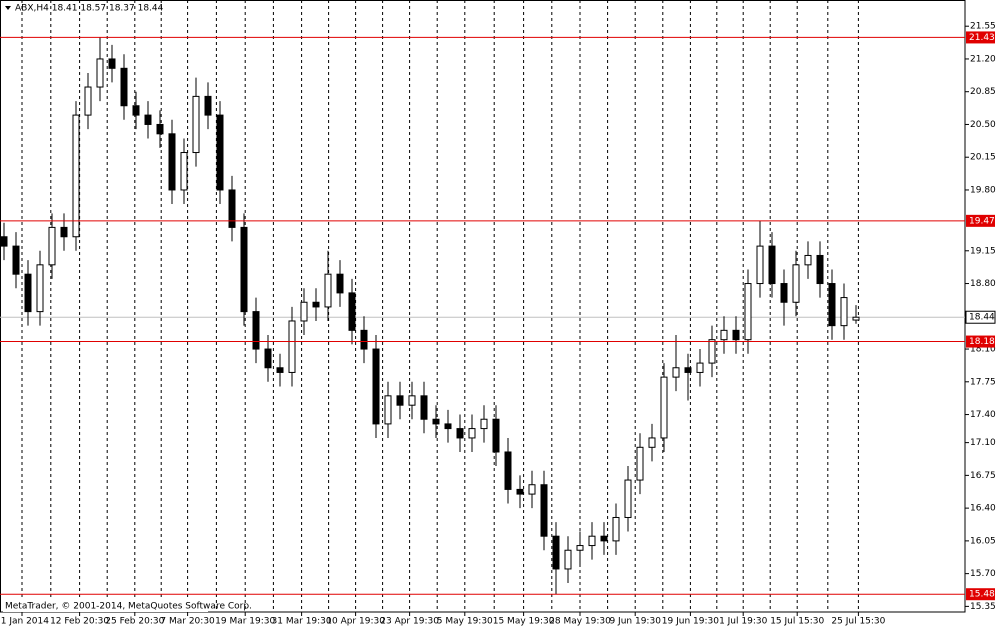  I want to click on x-tick-label: 12 Feb 20:30, so click(79, 622).